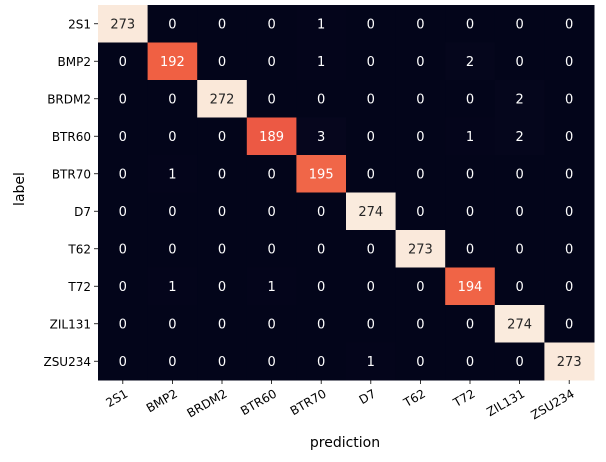  Describe the element at coordinates (20, 189) in the screenshot. I see `y-axis-label: label` at that location.